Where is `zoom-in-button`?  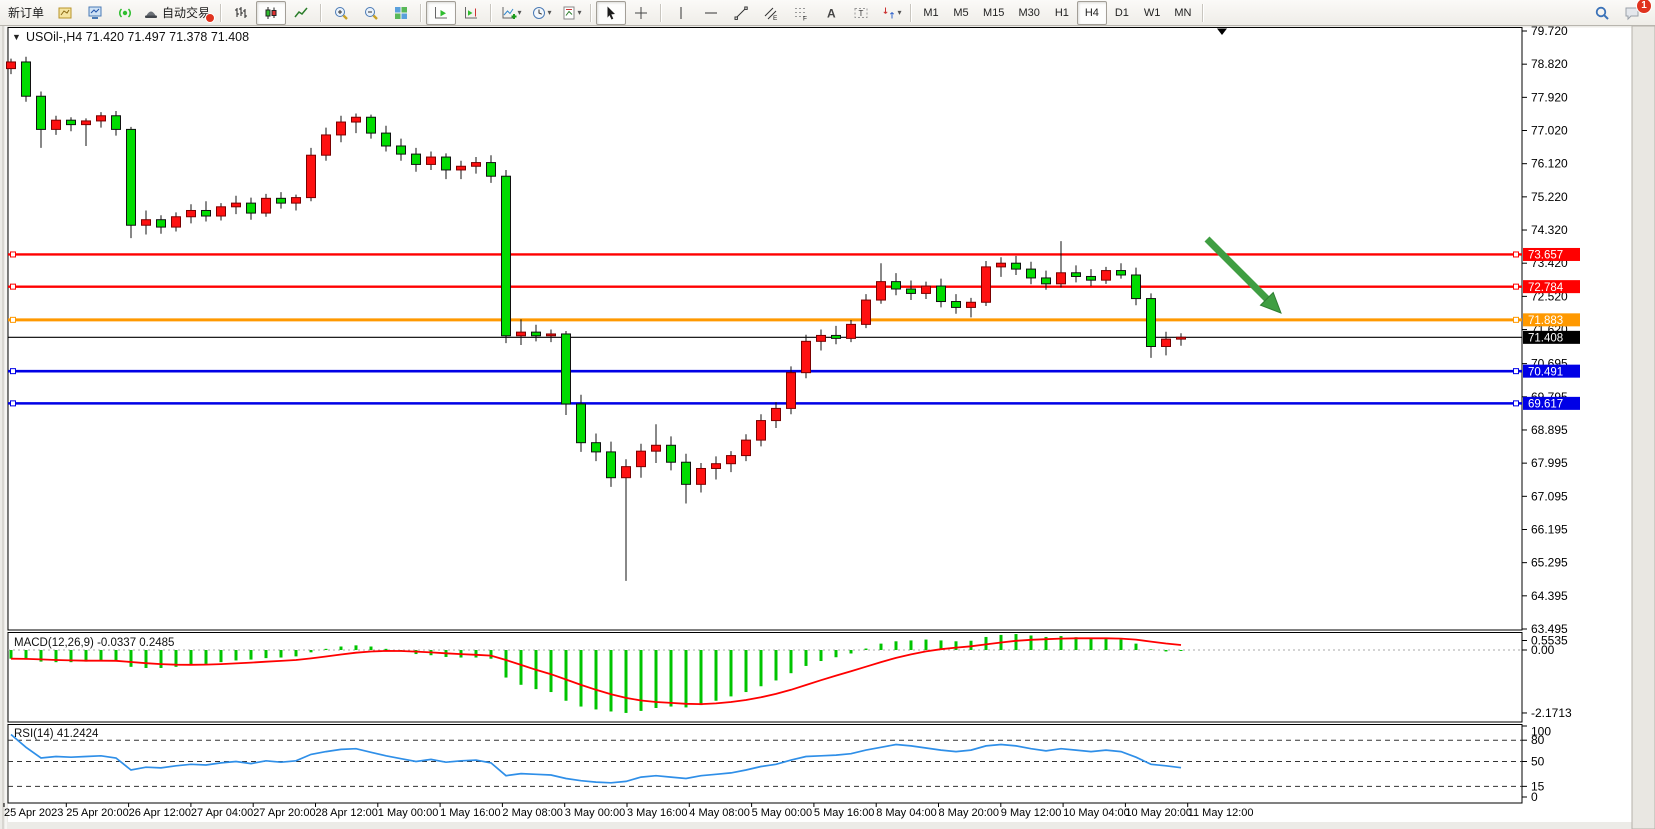
zoom-in-button is located at coordinates (341, 13).